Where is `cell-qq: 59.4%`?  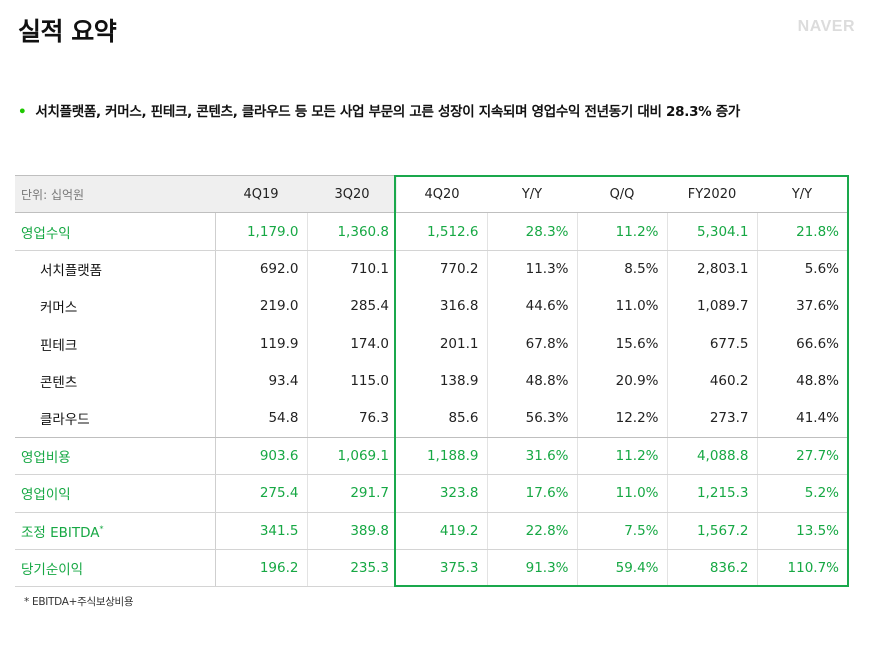 cell-qq: 59.4% is located at coordinates (621, 568).